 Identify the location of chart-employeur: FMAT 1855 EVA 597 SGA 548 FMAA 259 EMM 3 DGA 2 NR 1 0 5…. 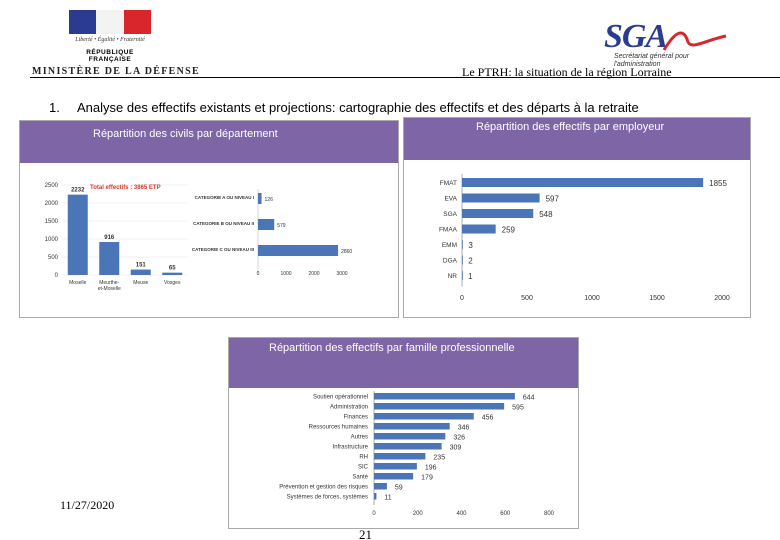
(584, 238).